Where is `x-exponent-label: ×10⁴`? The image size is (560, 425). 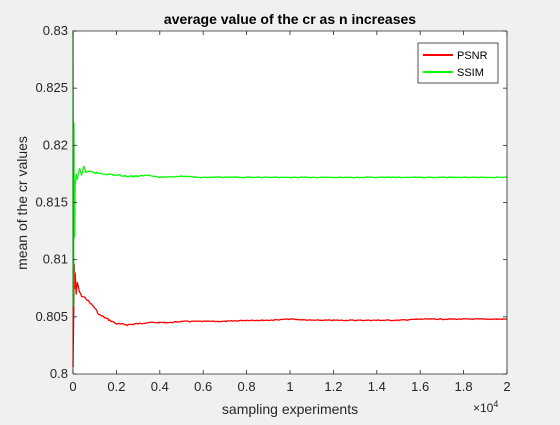 x-exponent-label: ×10⁴ is located at coordinates (485, 407).